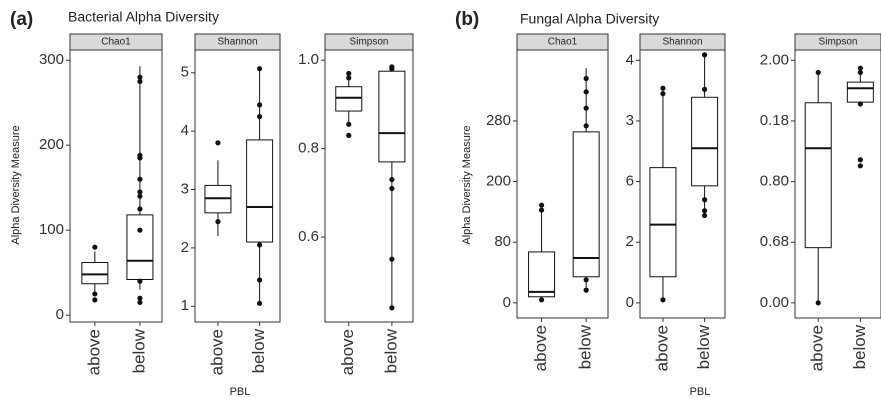  I want to click on y-tick-label: 300, so click(51, 59).